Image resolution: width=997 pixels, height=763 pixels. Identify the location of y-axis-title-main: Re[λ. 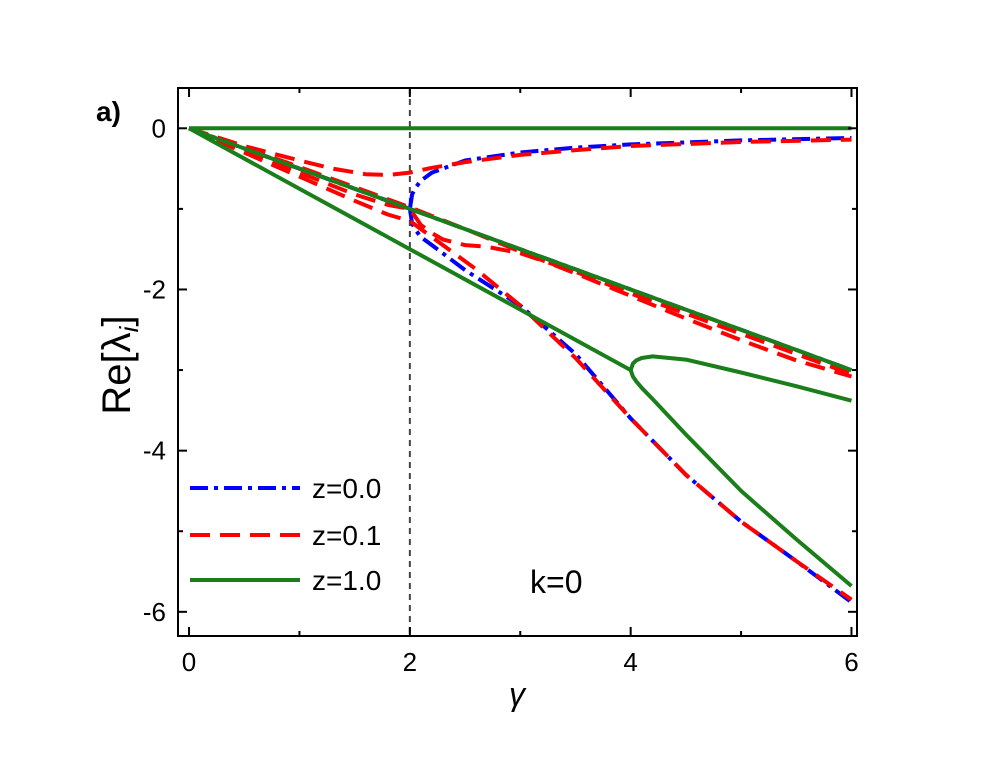
(117, 373).